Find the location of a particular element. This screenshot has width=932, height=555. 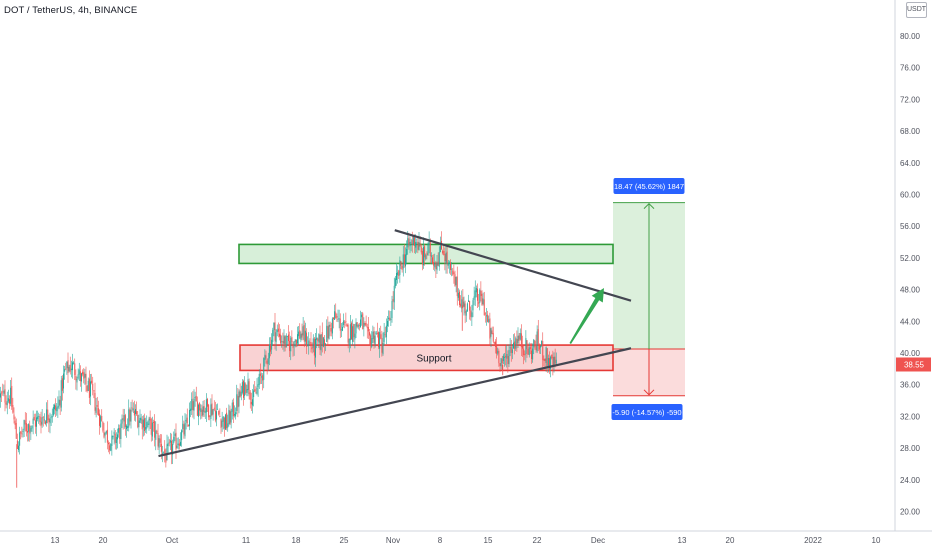

bullish-arrow is located at coordinates (586, 316).